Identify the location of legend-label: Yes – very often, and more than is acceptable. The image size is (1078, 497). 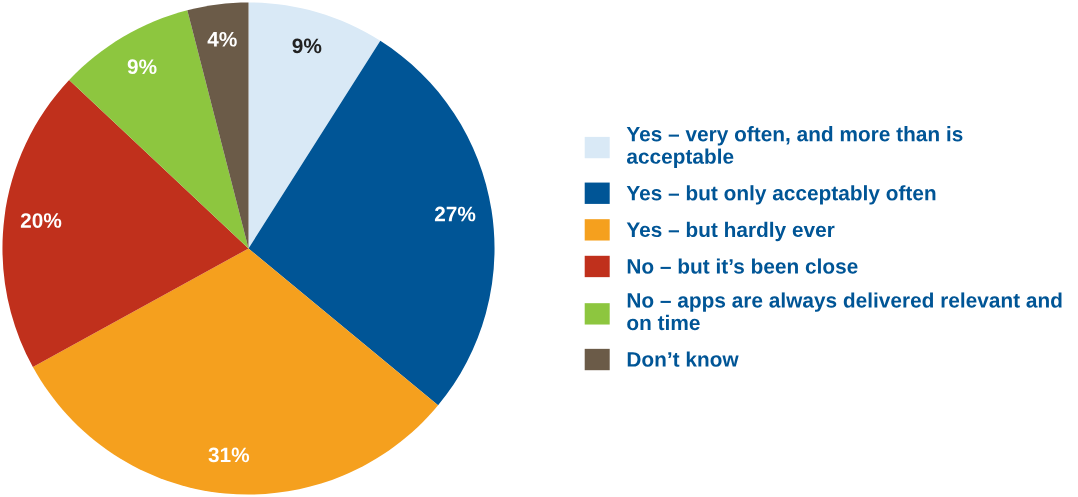
(794, 147).